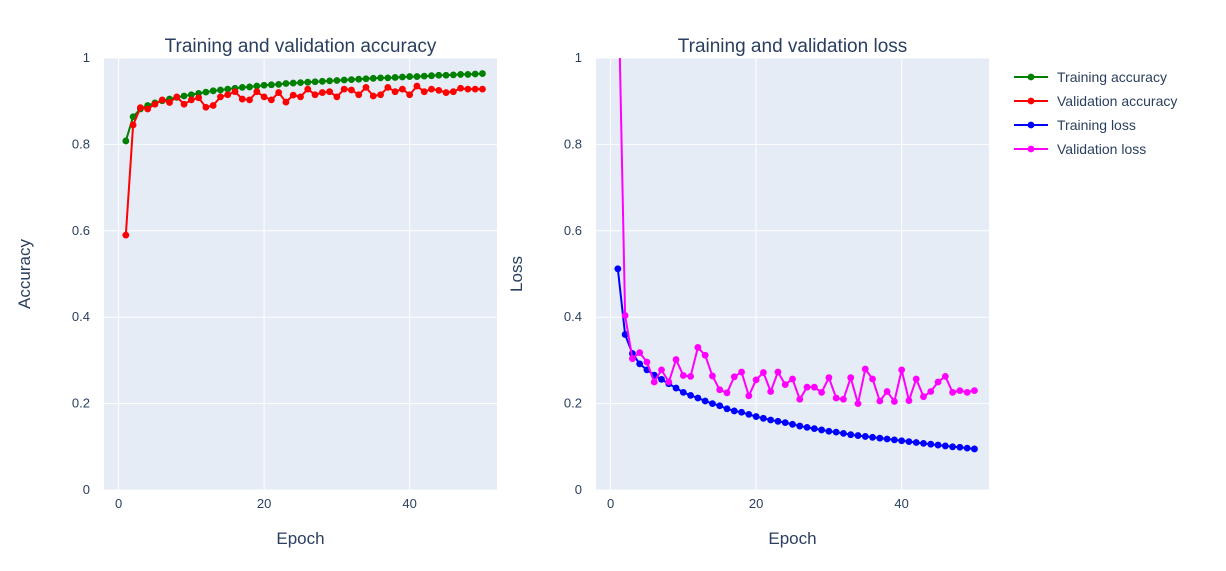 The width and height of the screenshot is (1226, 571). What do you see at coordinates (81, 316) in the screenshot?
I see `y-tick-label: 0.4` at bounding box center [81, 316].